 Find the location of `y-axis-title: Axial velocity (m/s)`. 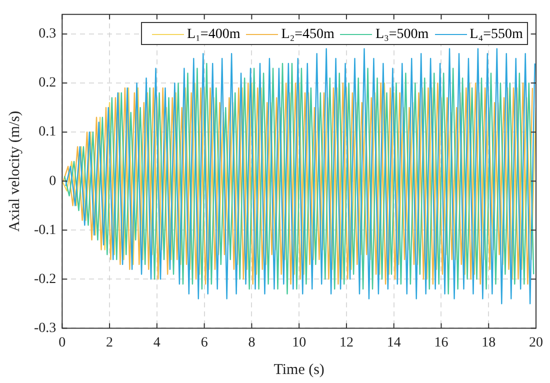

y-axis-title: Axial velocity (m/s) is located at coordinates (14, 171).